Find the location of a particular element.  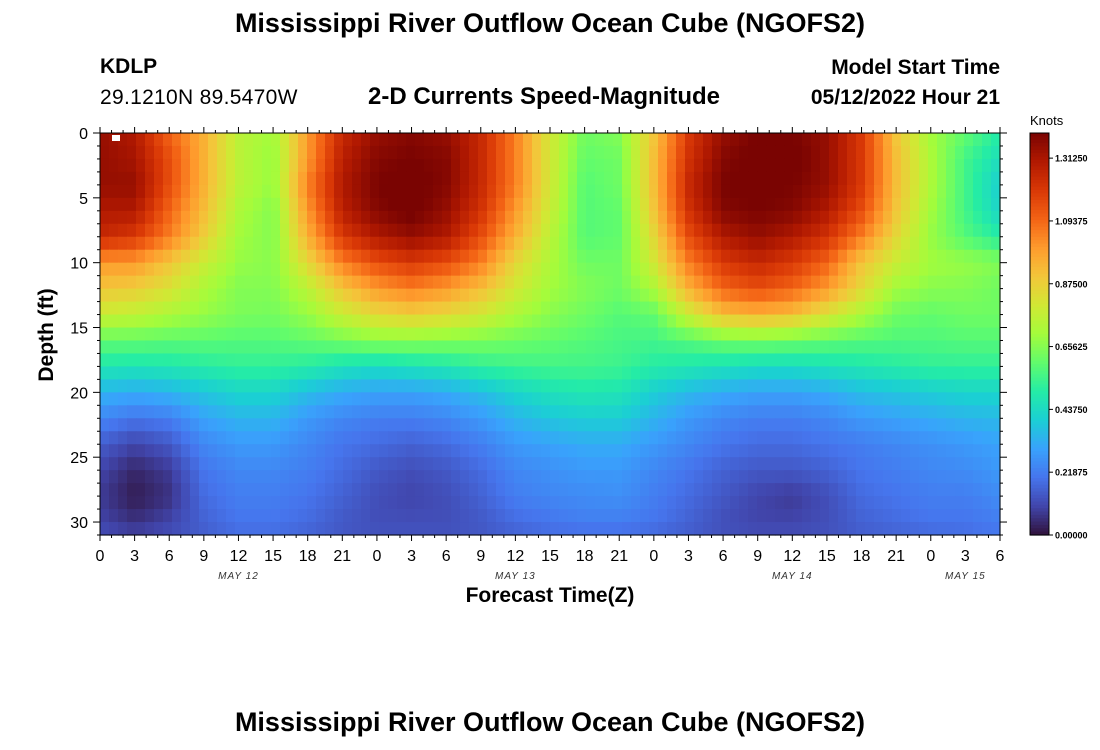

colorbar-tick-label: 0.21875 is located at coordinates (1071, 473).